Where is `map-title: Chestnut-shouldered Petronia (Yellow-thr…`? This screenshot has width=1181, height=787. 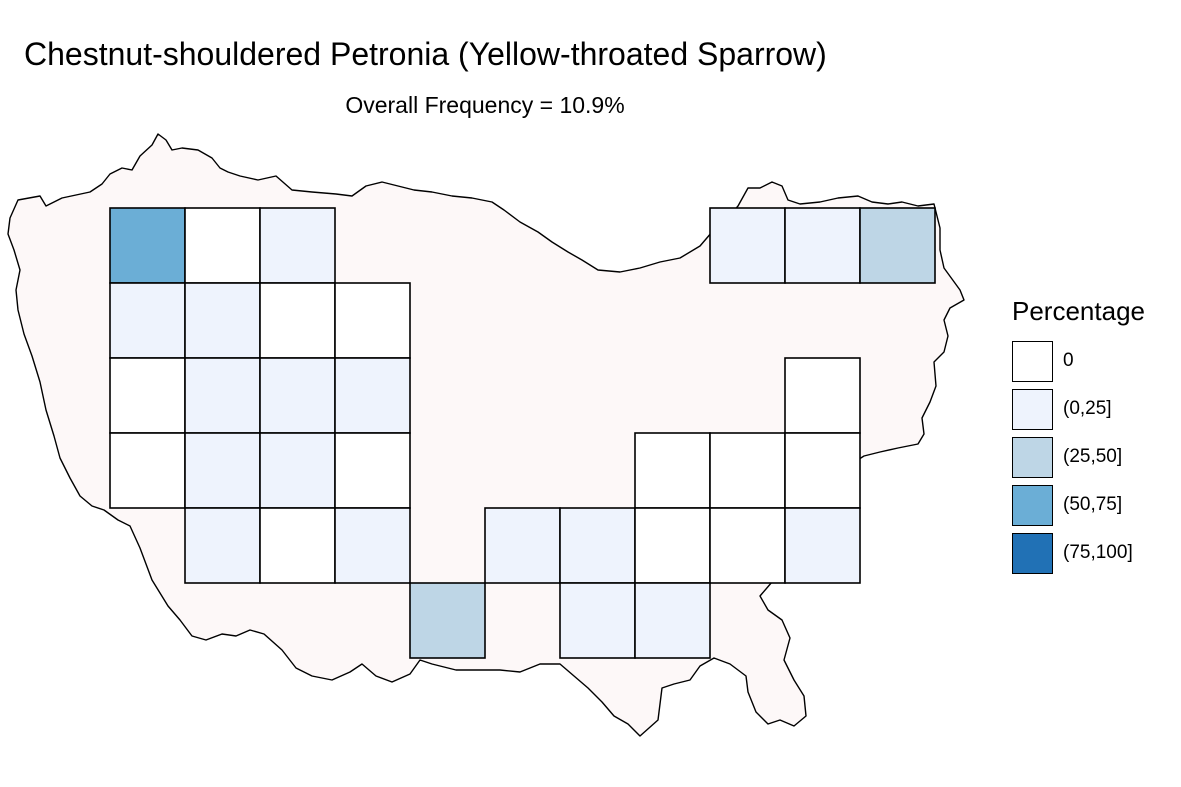
map-title: Chestnut-shouldered Petronia (Yellow-thr… is located at coordinates (425, 54).